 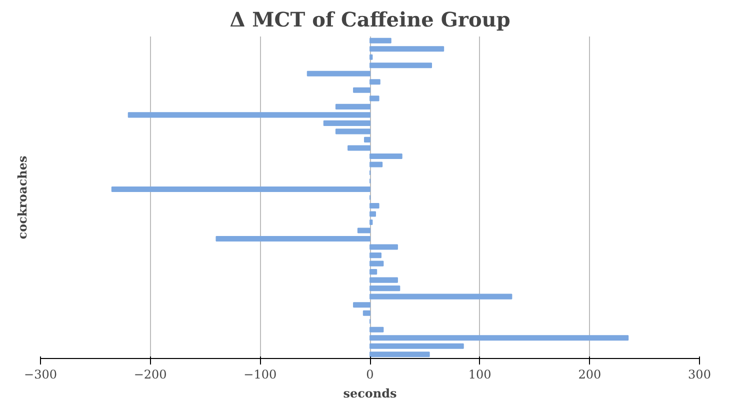 I want to click on y-axis-title: cockroaches, so click(x=23, y=198).